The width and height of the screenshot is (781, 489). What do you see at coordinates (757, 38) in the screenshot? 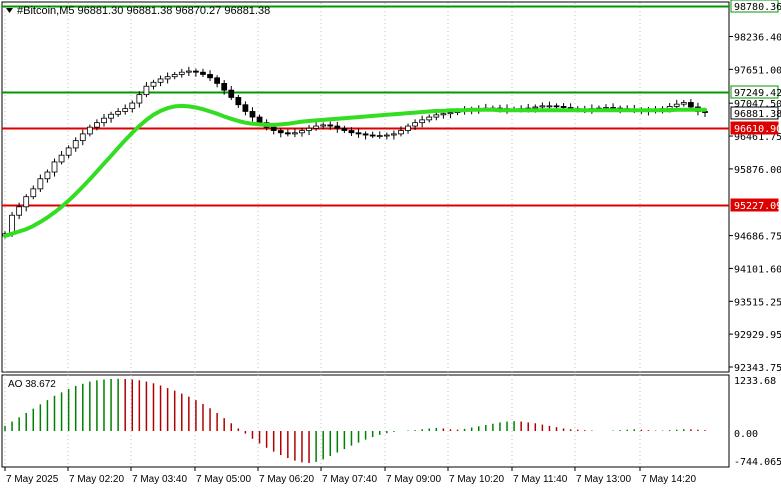
I see `price-tick-label-0: 98236.40` at bounding box center [757, 38].